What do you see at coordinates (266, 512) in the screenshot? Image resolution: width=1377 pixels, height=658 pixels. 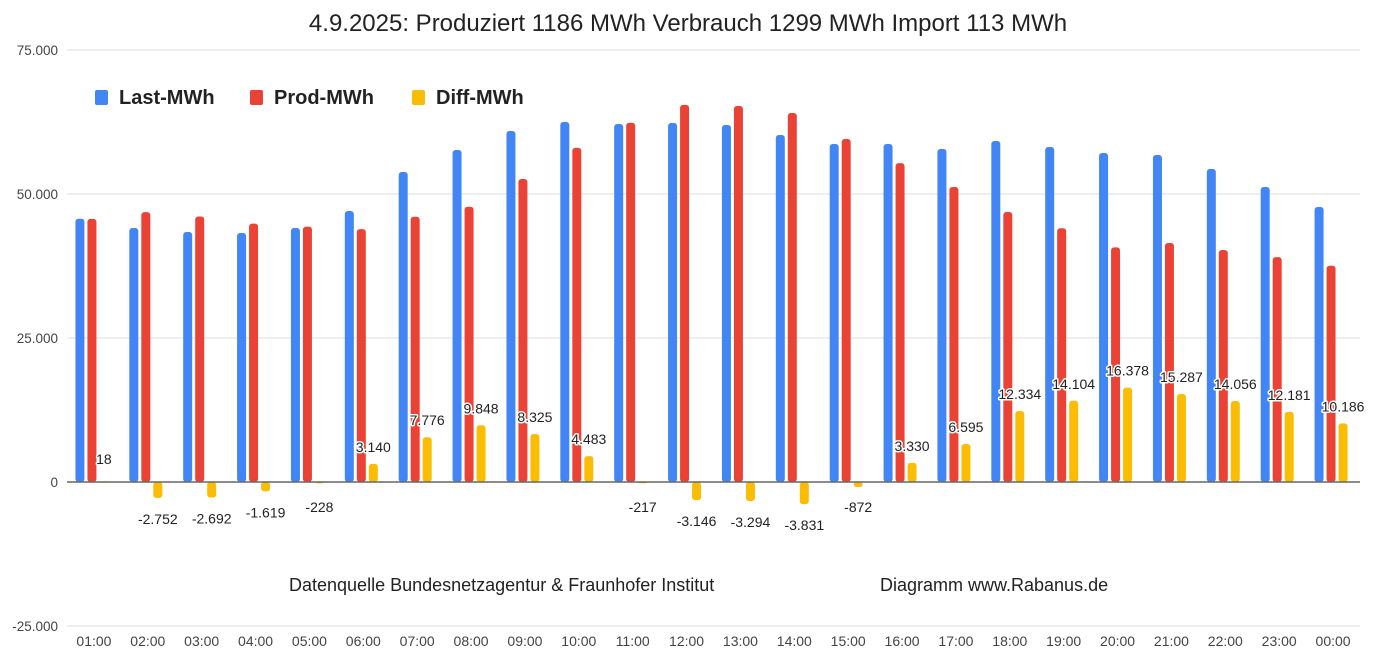 I see `data-label-diff: -1.619` at bounding box center [266, 512].